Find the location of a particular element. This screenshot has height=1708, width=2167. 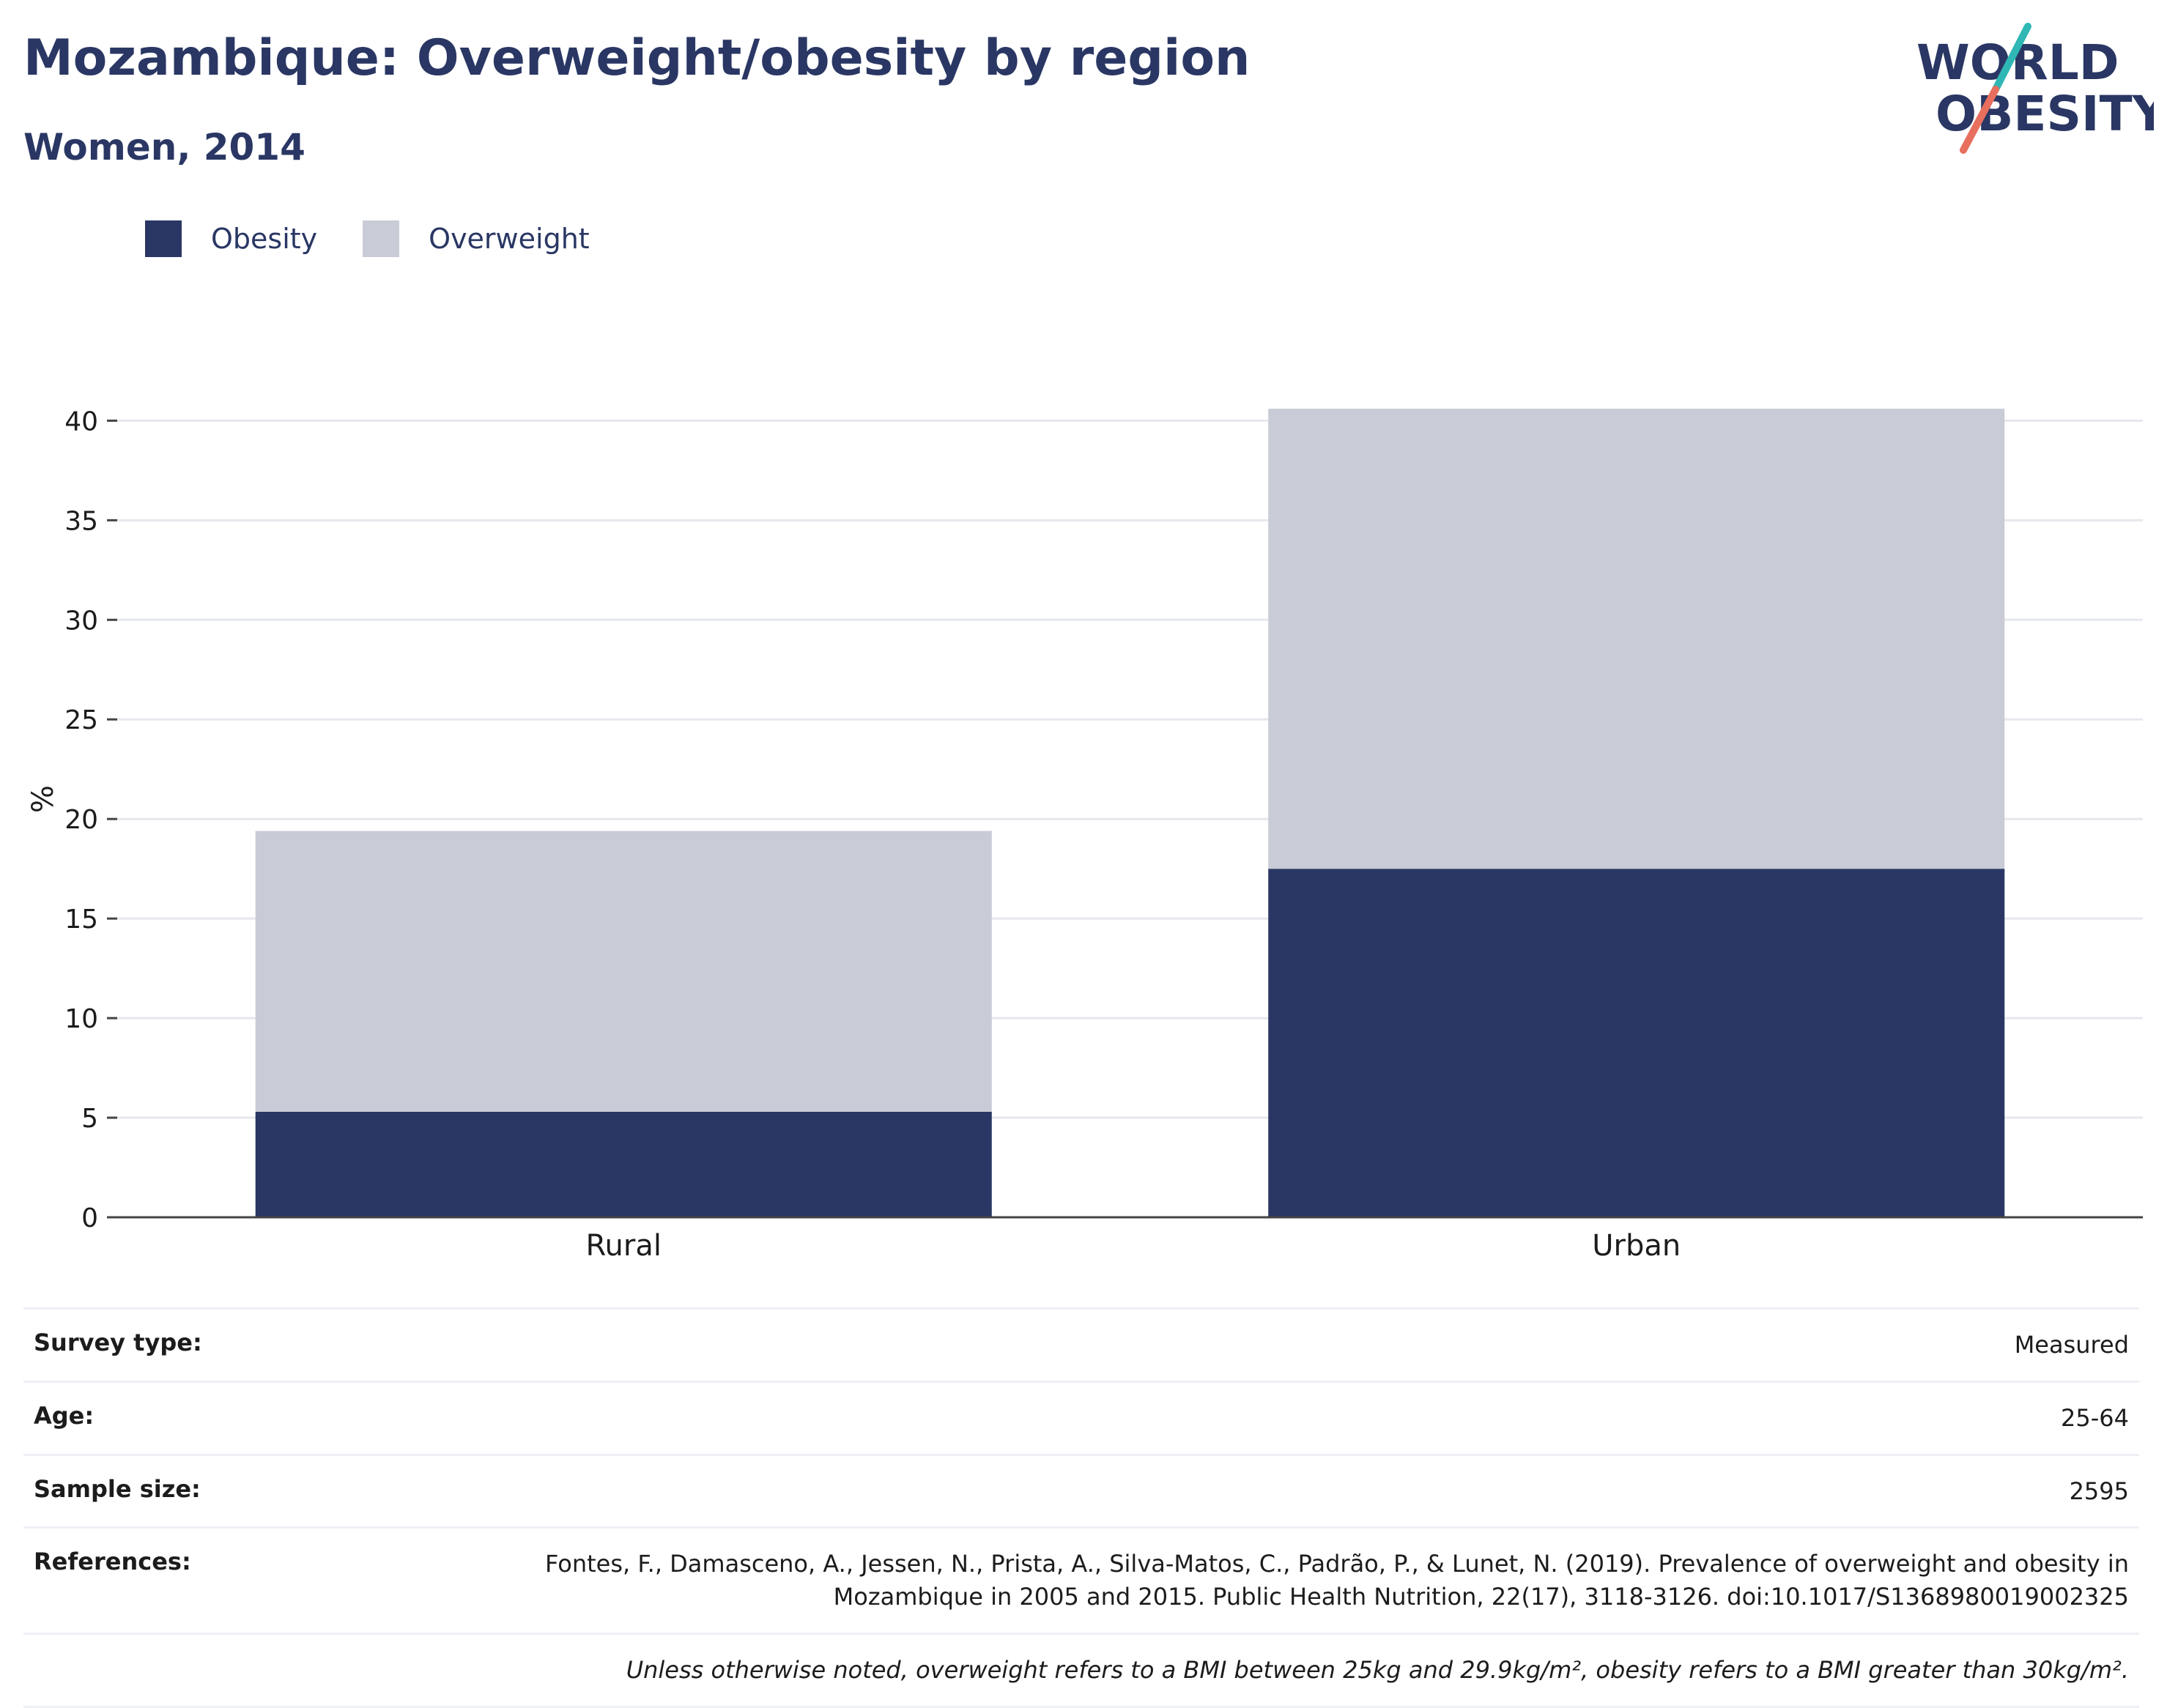

legend-label-overweight: Overweight is located at coordinates (509, 239).